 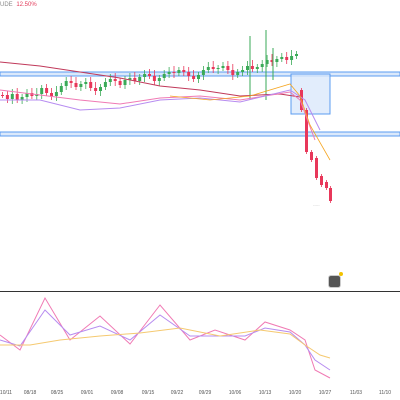 What do you see at coordinates (385, 393) in the screenshot?
I see `x-axis-label: 11/10` at bounding box center [385, 393].